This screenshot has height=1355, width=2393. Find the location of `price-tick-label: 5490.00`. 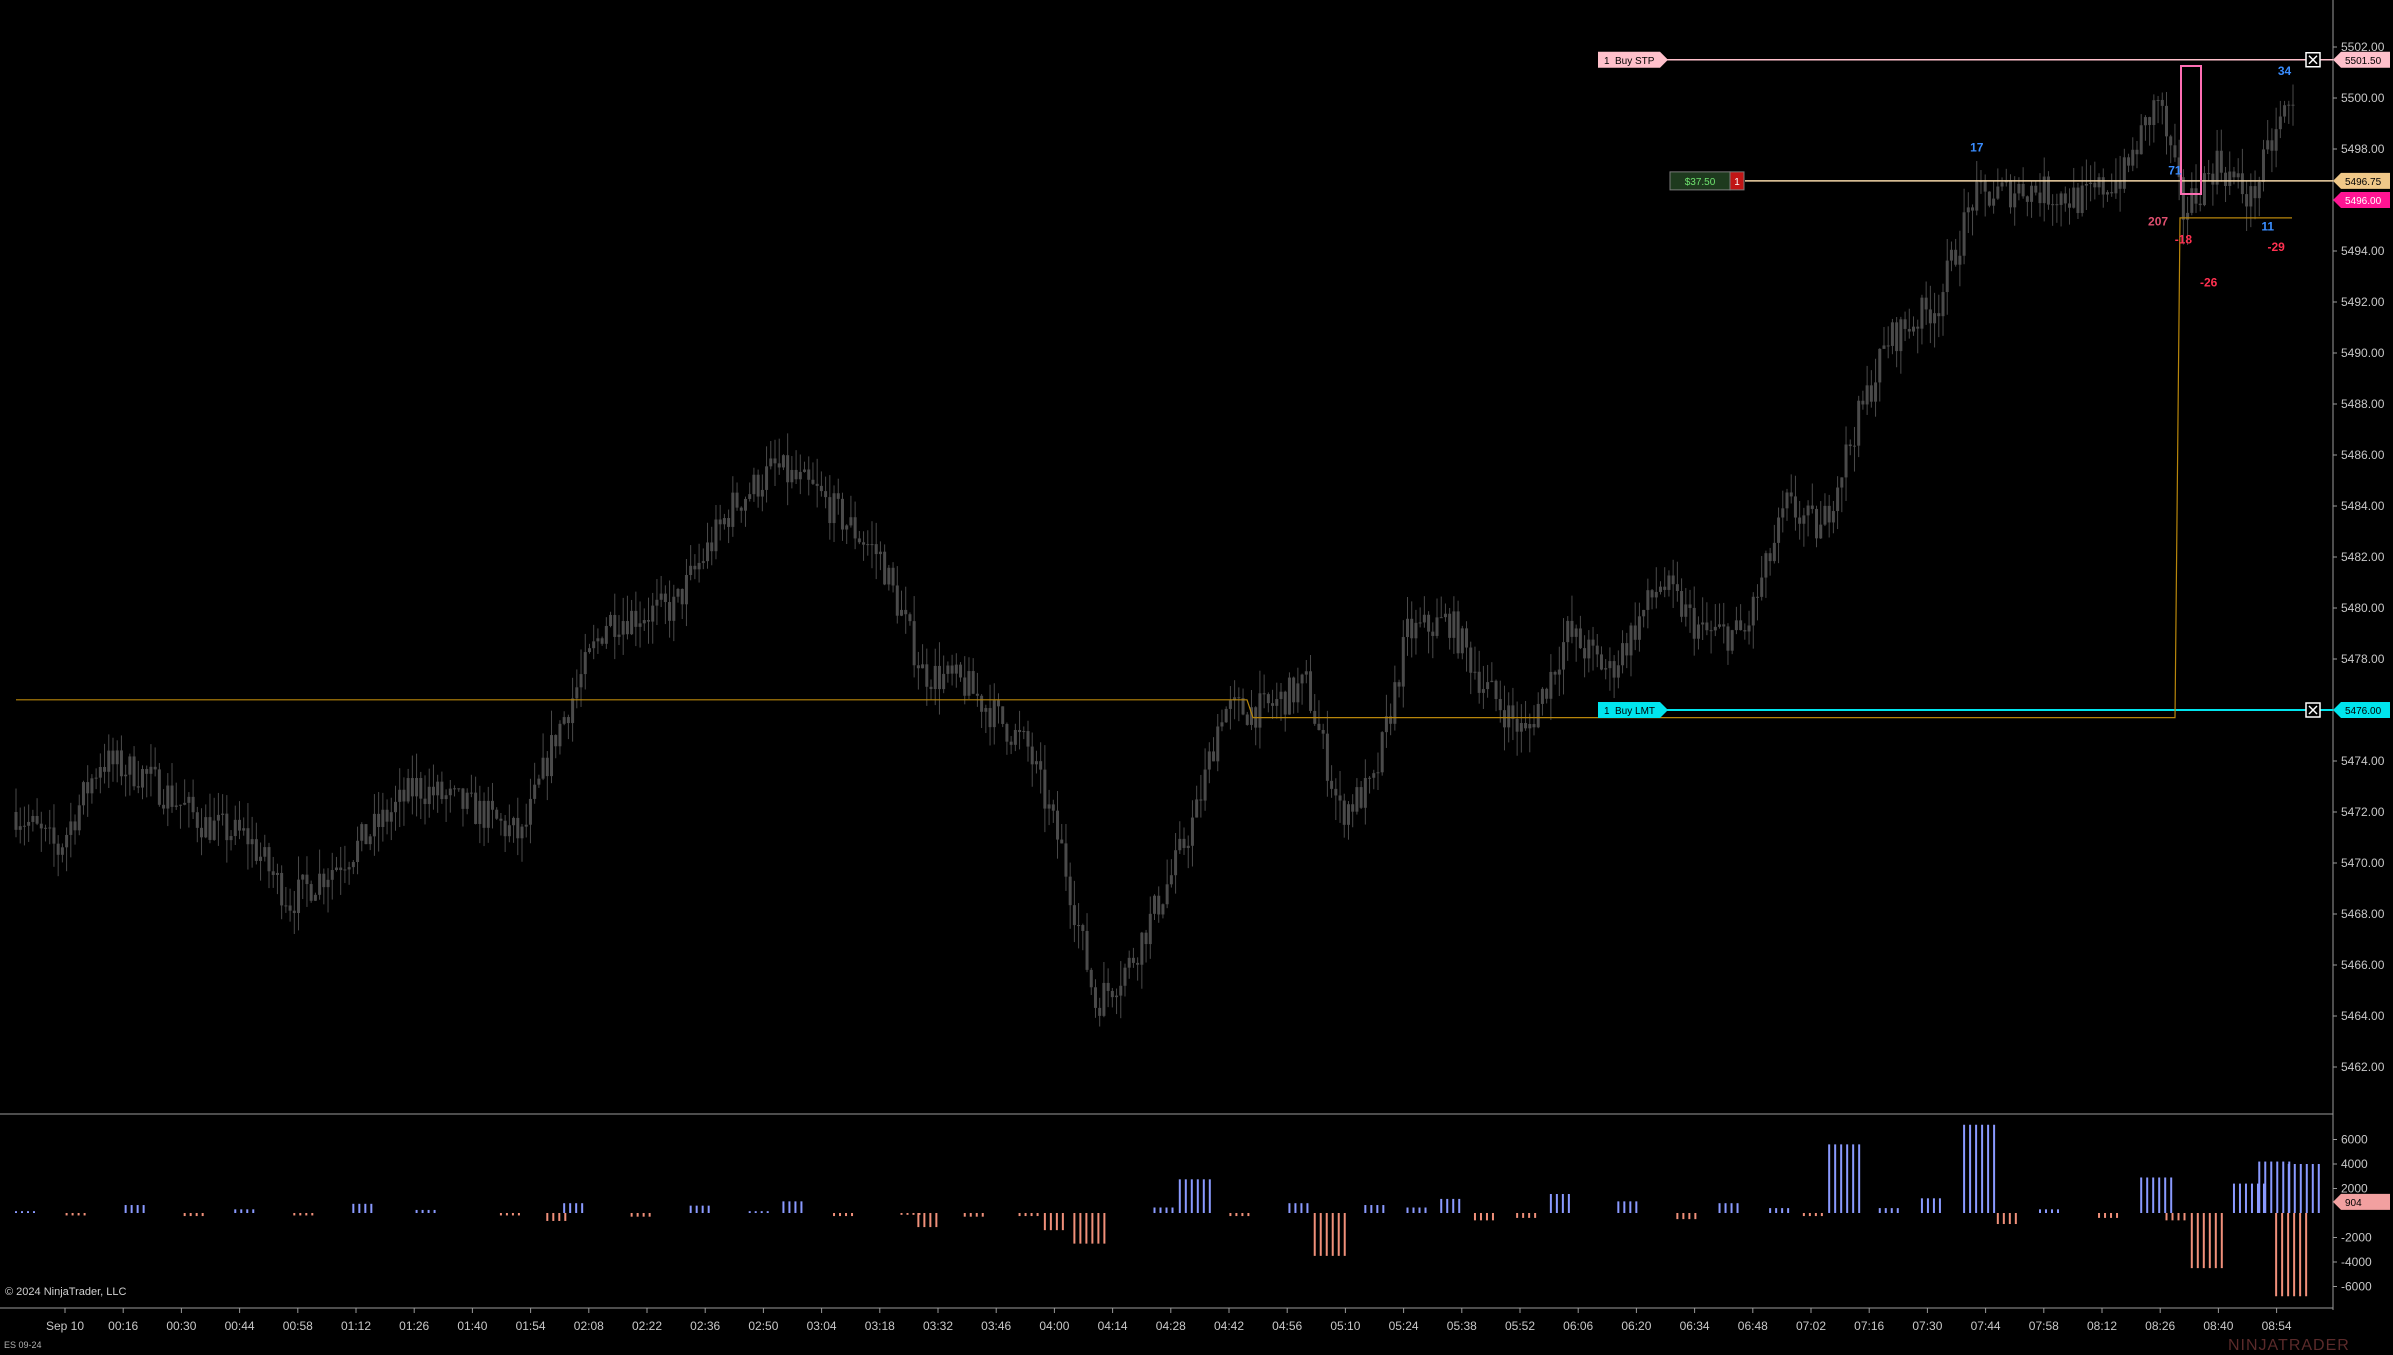

price-tick-label: 5490.00 is located at coordinates (2363, 353).